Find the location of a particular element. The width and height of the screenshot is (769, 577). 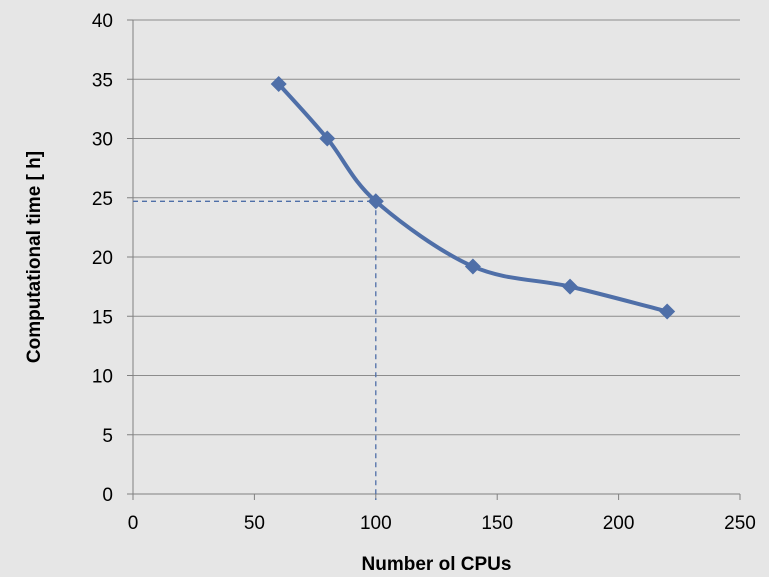

y-tick-label: 35 is located at coordinates (102, 80).